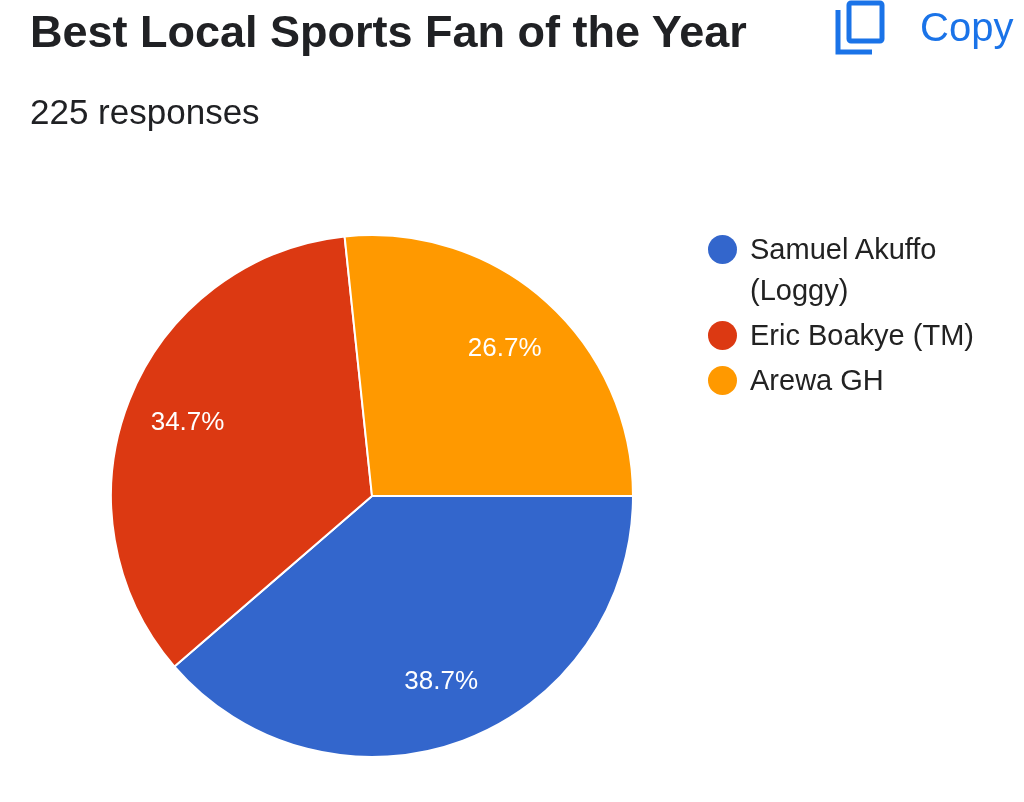 This screenshot has height=802, width=1024. What do you see at coordinates (187, 421) in the screenshot?
I see `data-label: 34.7%` at bounding box center [187, 421].